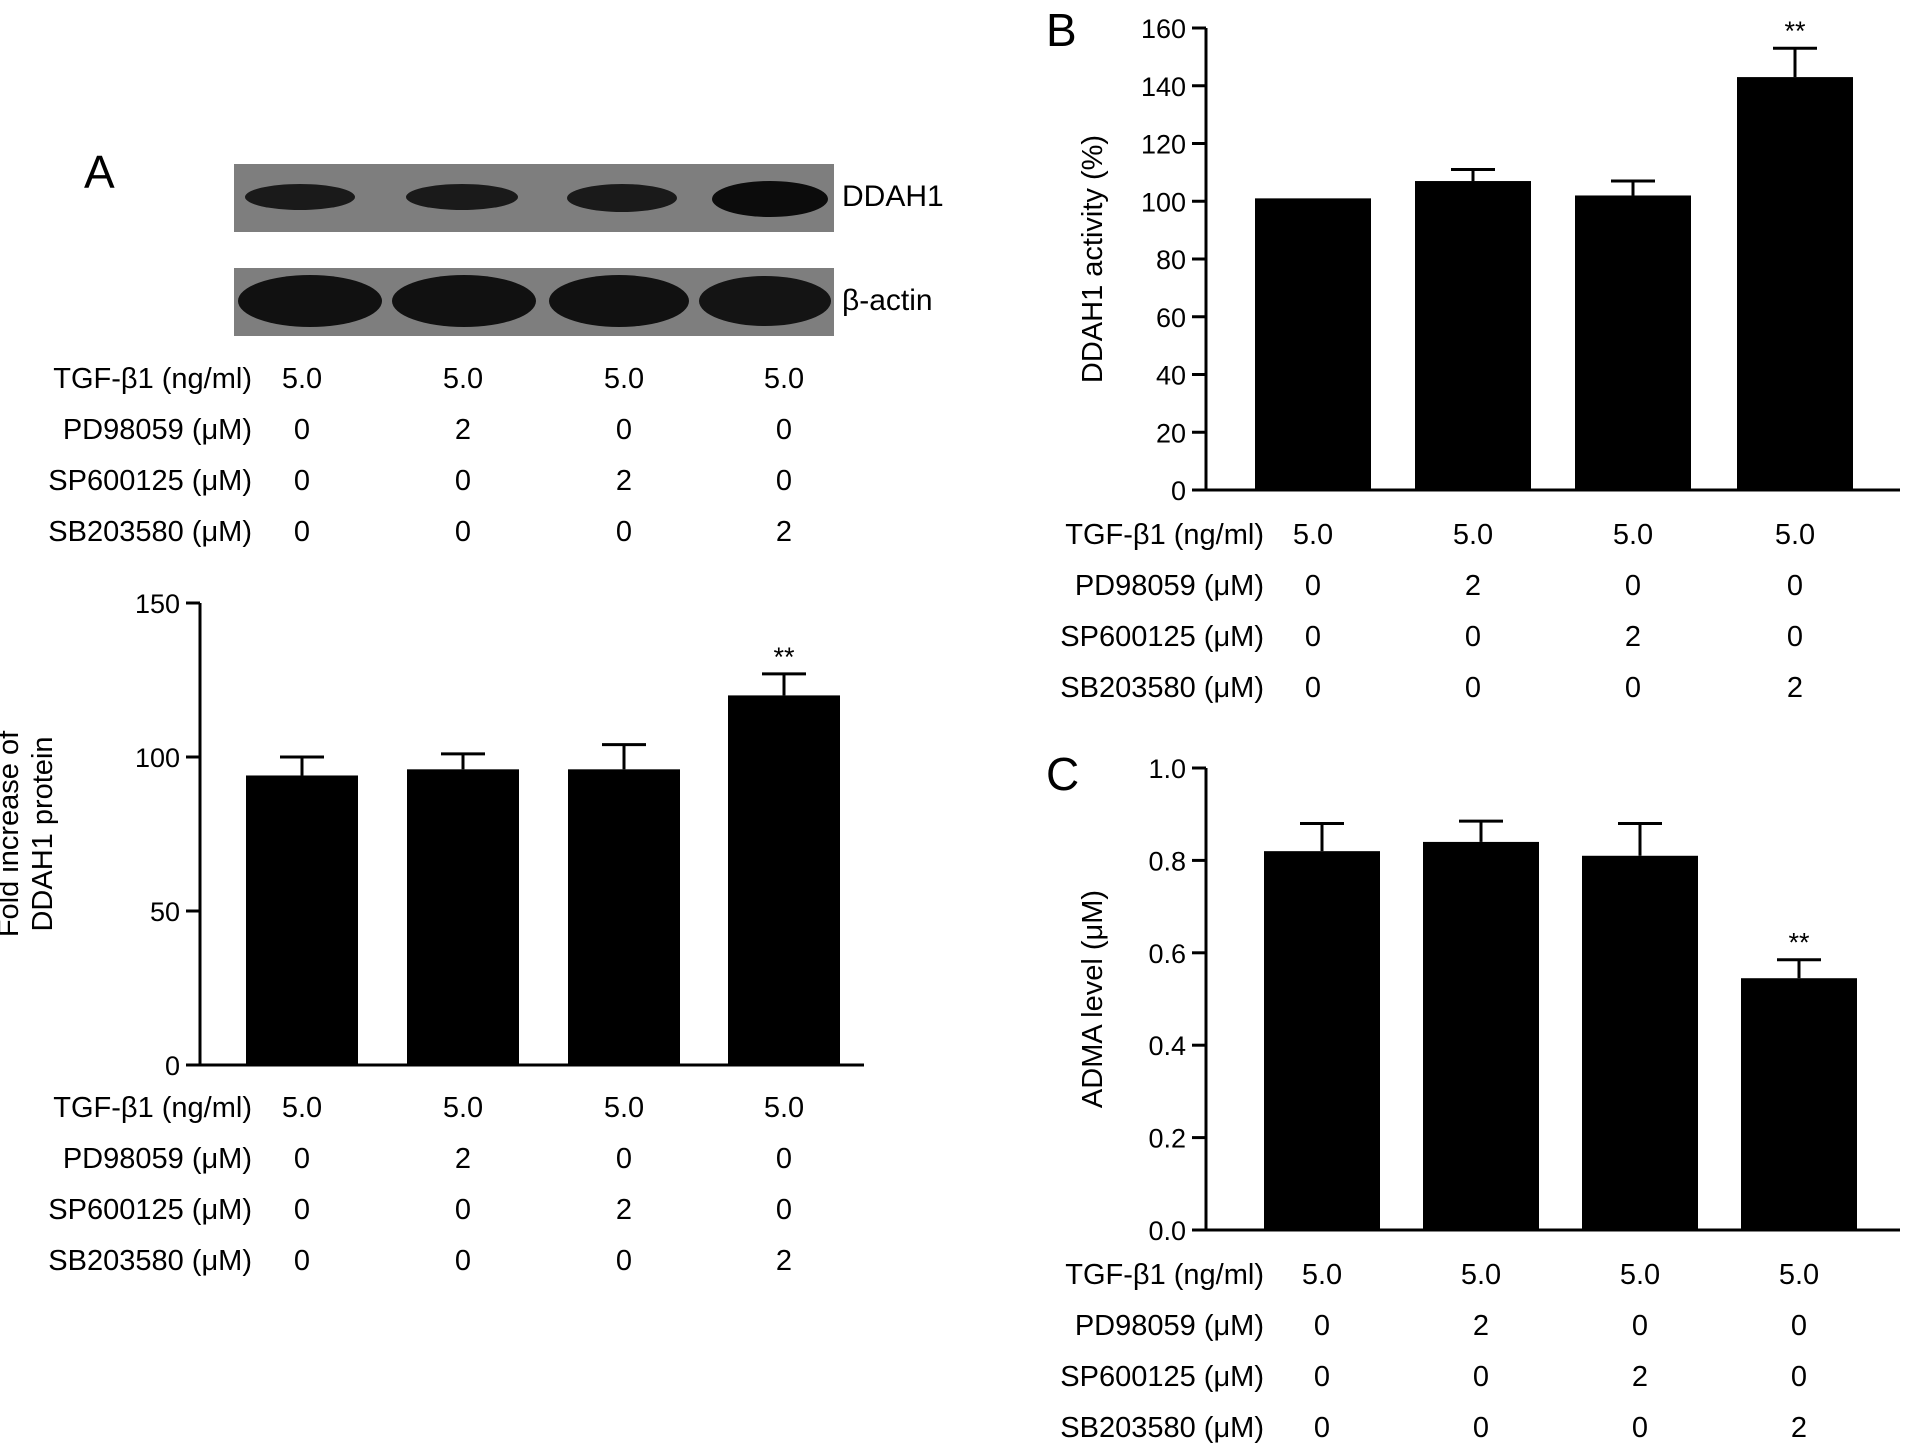 The width and height of the screenshot is (1913, 1446). Describe the element at coordinates (1163, 145) in the screenshot. I see `y-tick-label: 120` at that location.